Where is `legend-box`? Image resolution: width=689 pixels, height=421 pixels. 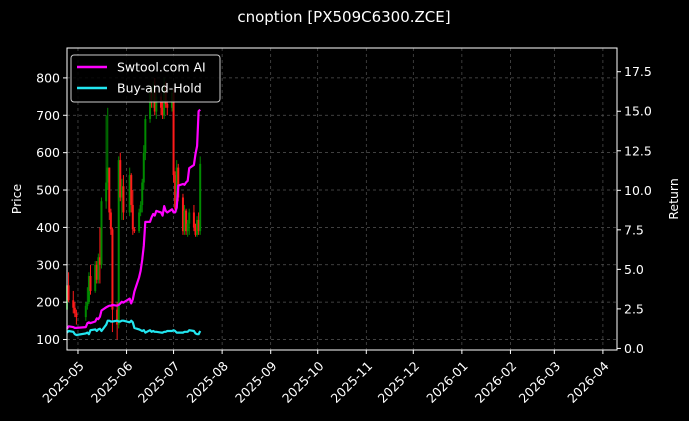 legend-box is located at coordinates (145, 78).